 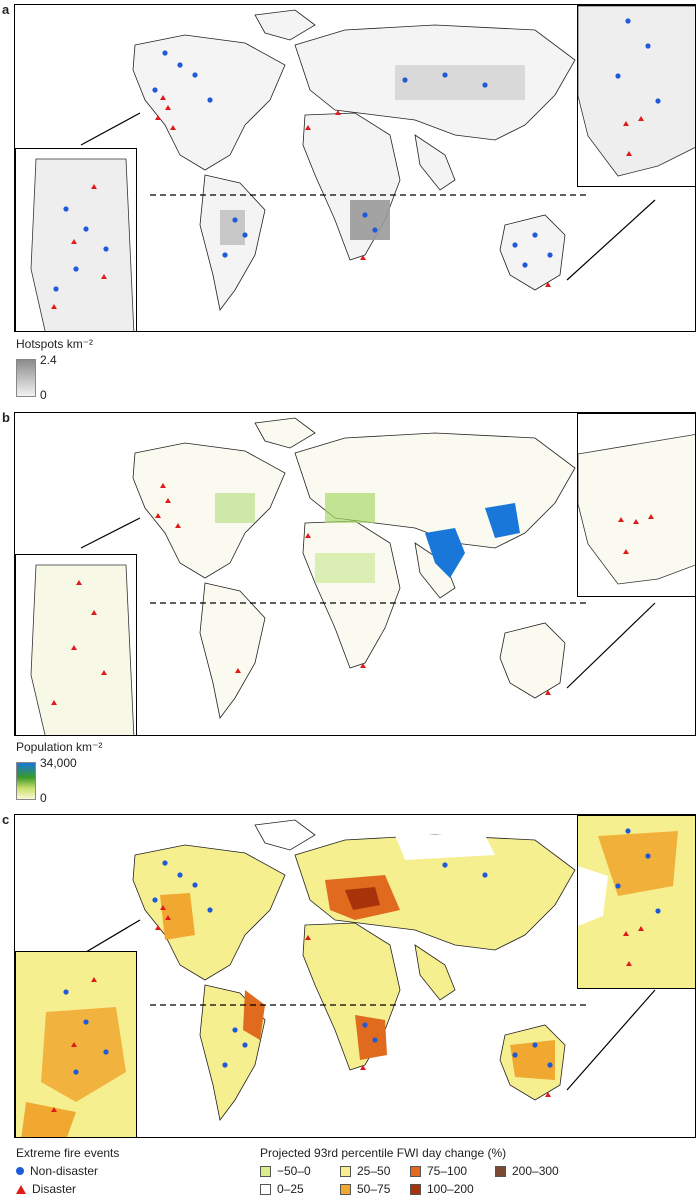 I want to click on population-india, so click(x=445, y=553).